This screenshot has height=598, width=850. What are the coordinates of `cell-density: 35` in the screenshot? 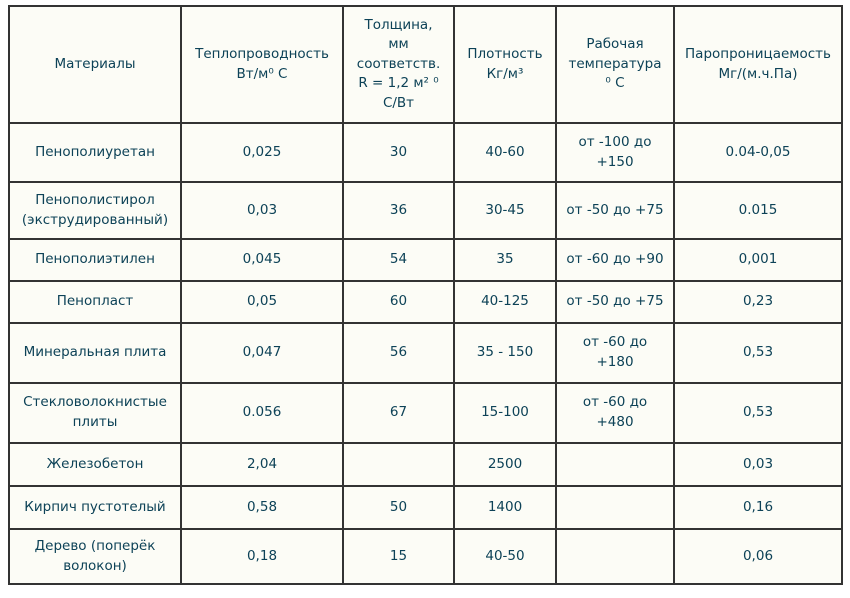 It's located at (505, 260).